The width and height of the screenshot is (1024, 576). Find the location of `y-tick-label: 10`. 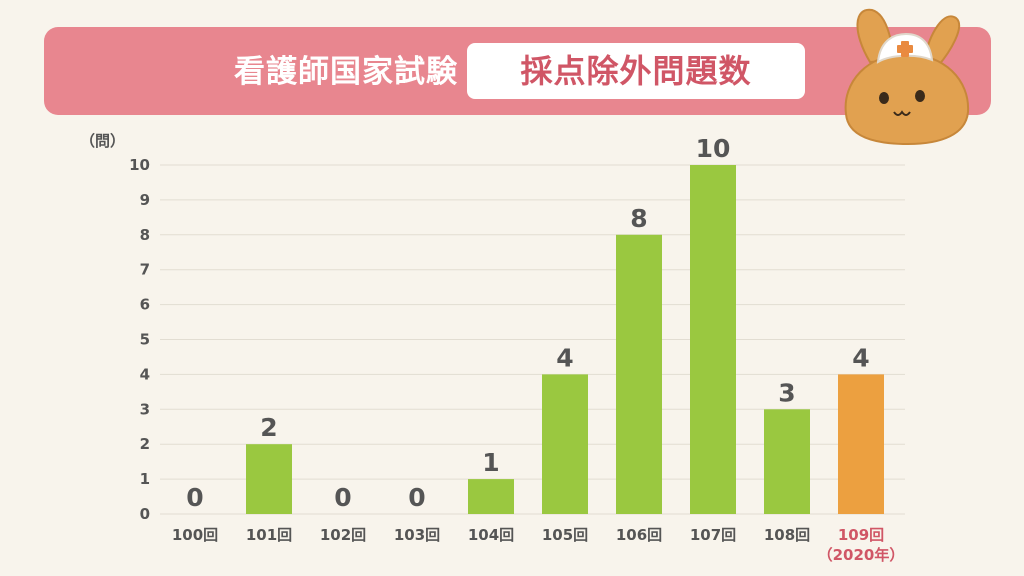

y-tick-label: 10 is located at coordinates (139, 165).